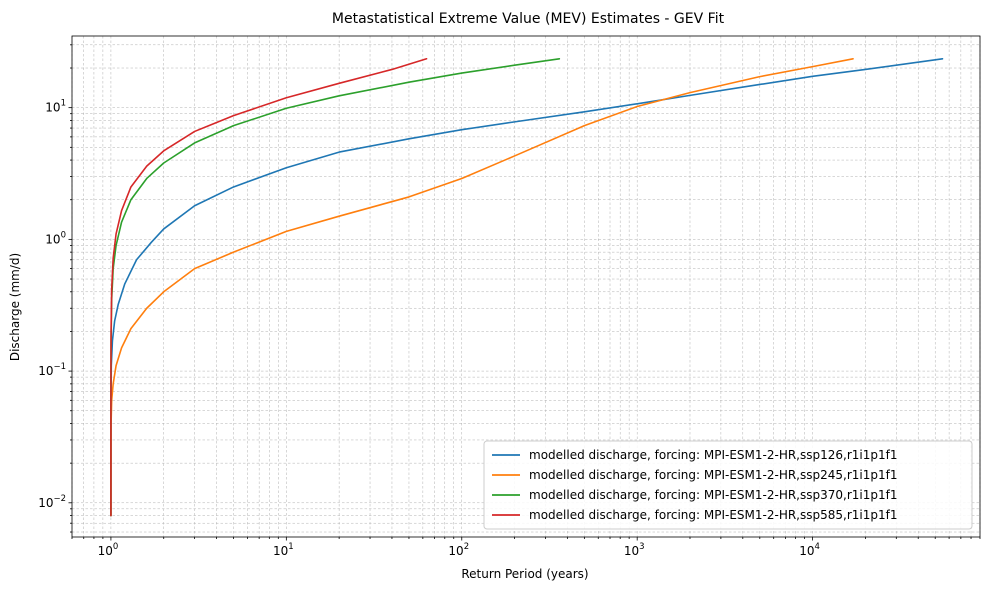 The width and height of the screenshot is (989, 590). I want to click on x-tick-exponent: 2, so click(466, 547).